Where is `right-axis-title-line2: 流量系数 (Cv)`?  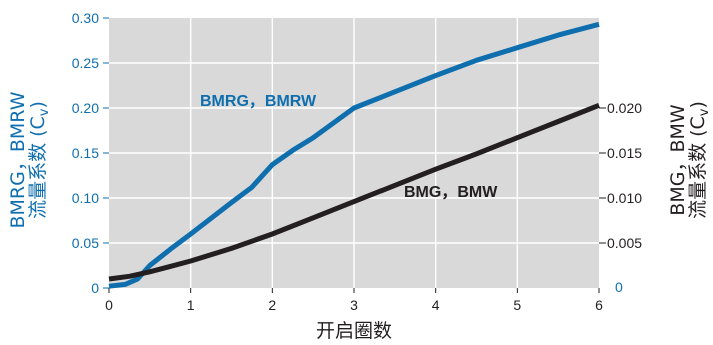
right-axis-title-line2: 流量系数 (Cv) is located at coordinates (699, 160).